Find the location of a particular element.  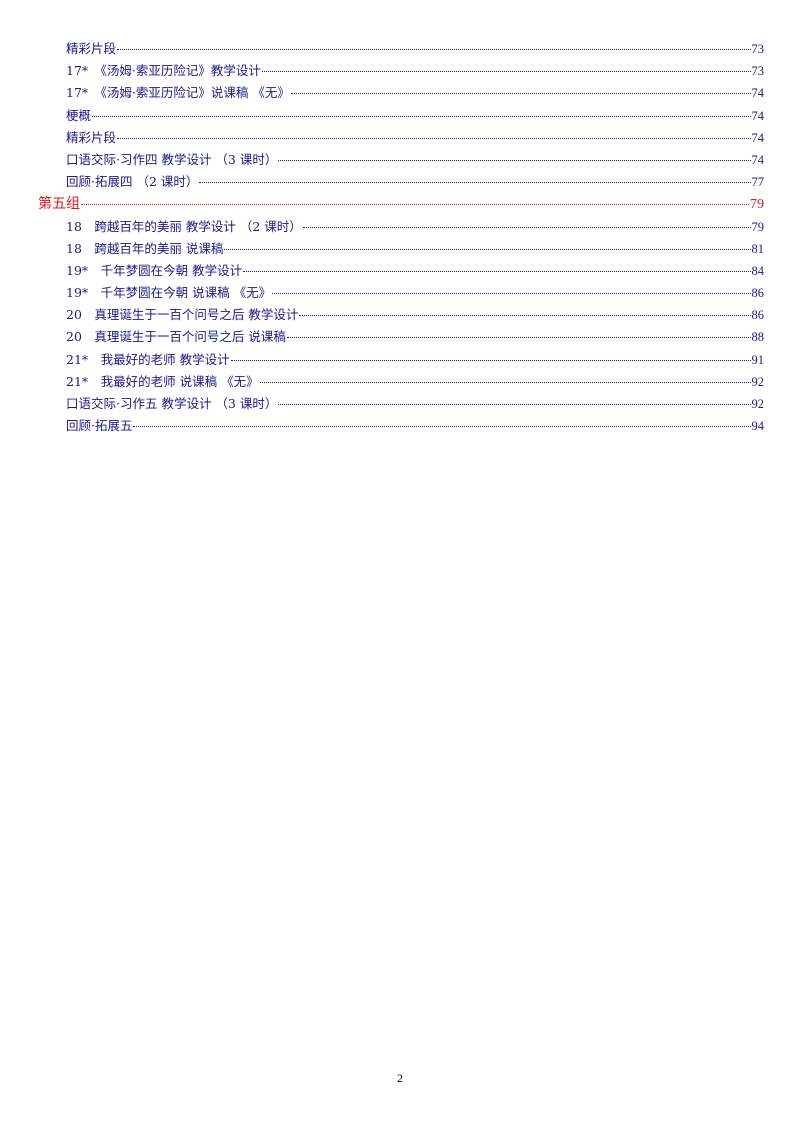

toc-entry-page: 84 is located at coordinates (758, 270).